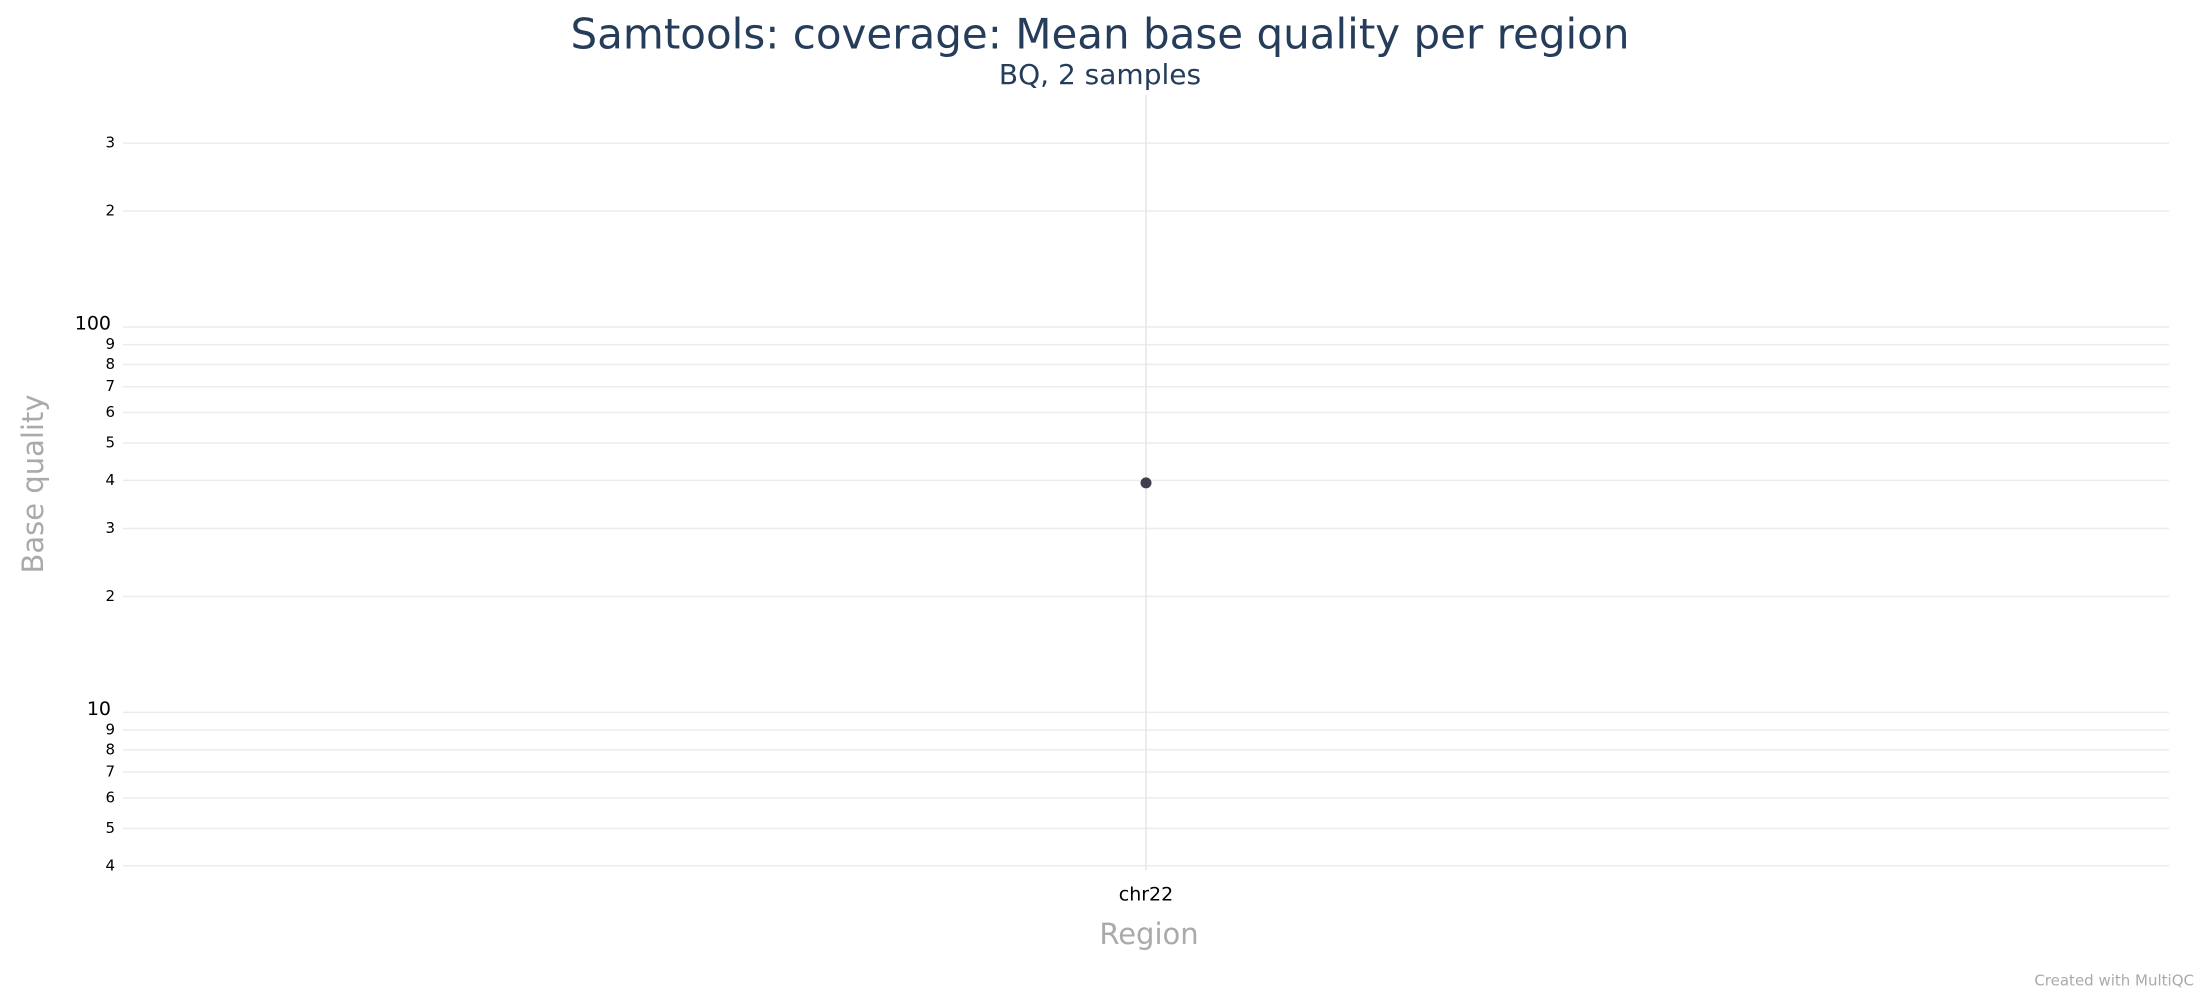 The width and height of the screenshot is (2200, 1000). Describe the element at coordinates (1100, 74) in the screenshot. I see `chart-subtitle: BQ, 2 samples` at that location.